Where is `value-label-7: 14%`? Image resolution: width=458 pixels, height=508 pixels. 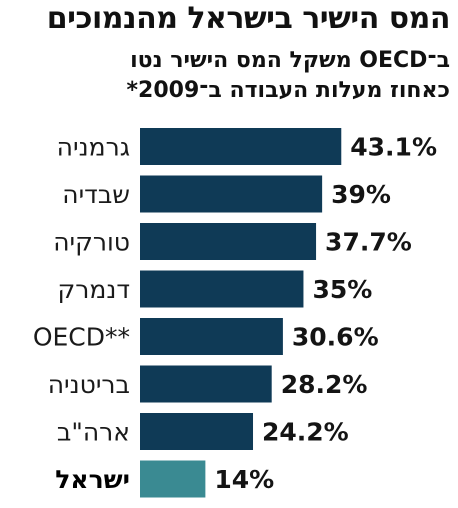
value-label-7: 14% is located at coordinates (244, 479).